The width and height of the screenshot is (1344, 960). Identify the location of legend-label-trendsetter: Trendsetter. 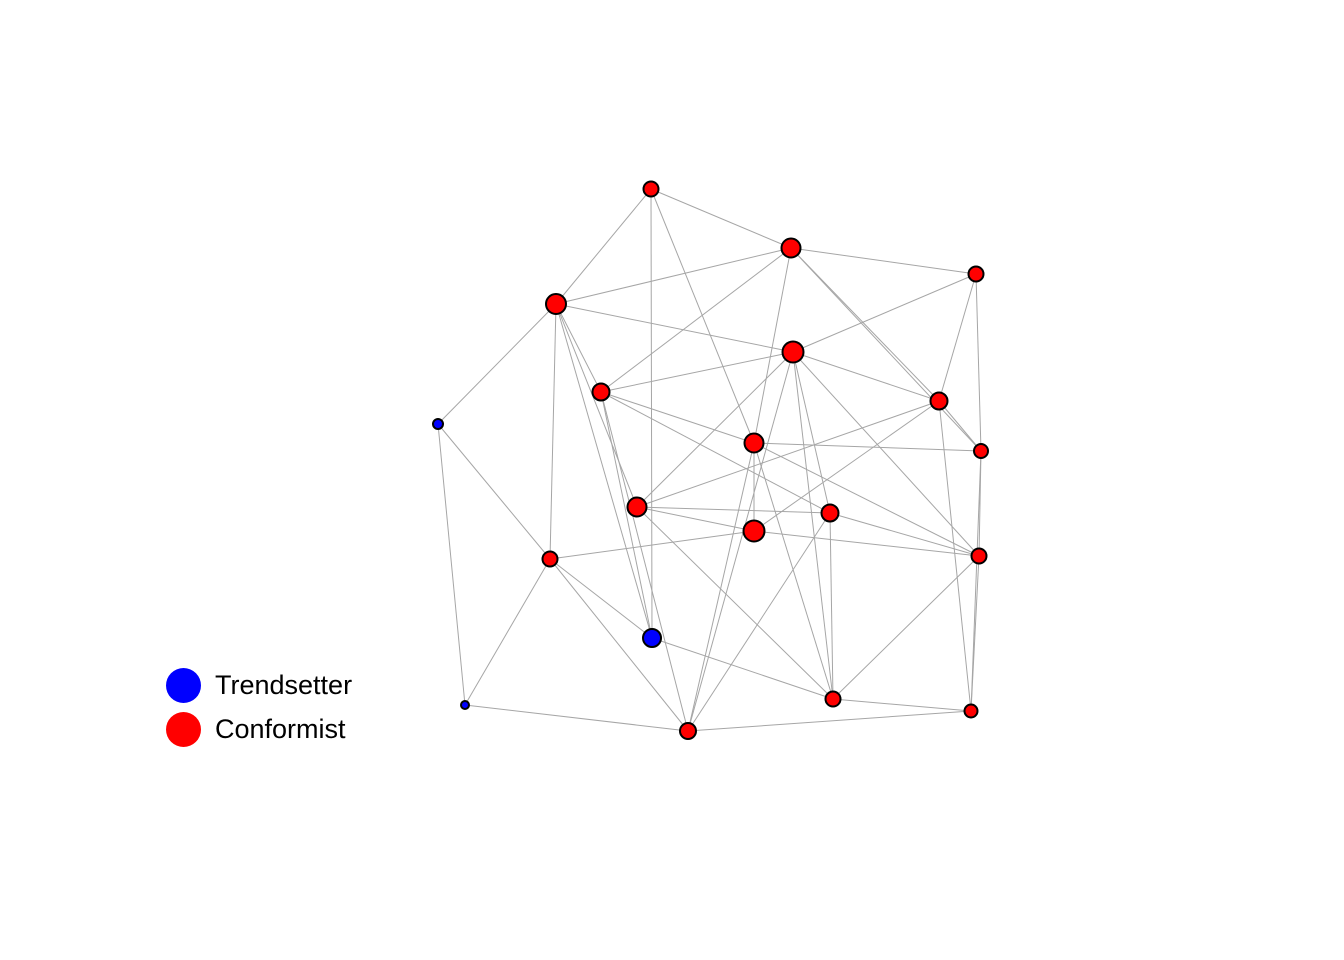
(284, 685).